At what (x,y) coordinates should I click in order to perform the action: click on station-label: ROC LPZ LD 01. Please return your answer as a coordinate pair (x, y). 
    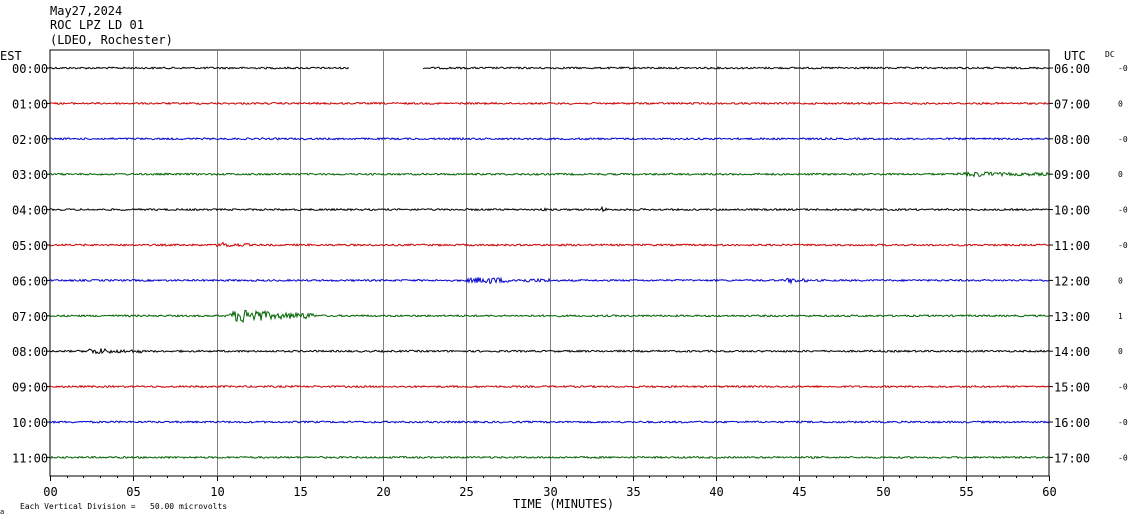
    Looking at the image, I should click on (97, 25).